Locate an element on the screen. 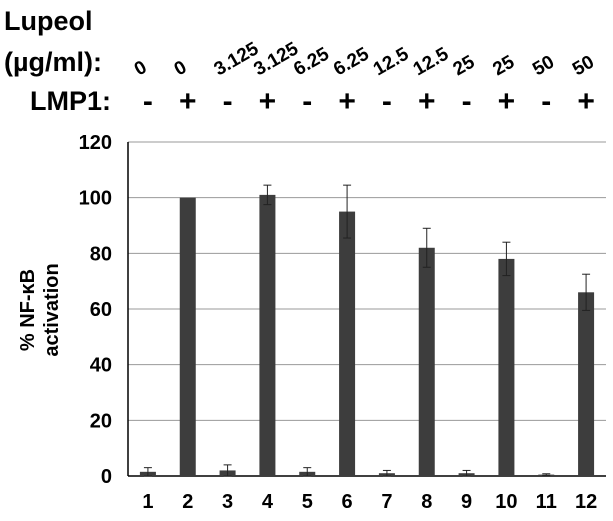  x-tick-label: 10 is located at coordinates (506, 502).